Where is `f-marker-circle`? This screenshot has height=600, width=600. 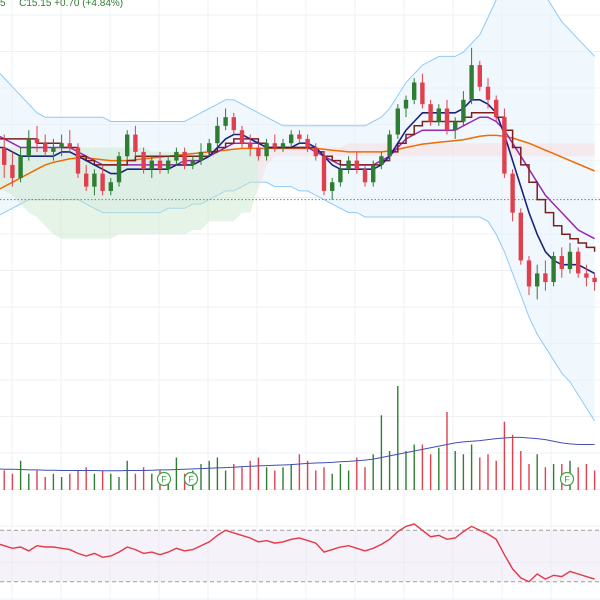 f-marker-circle is located at coordinates (164, 479).